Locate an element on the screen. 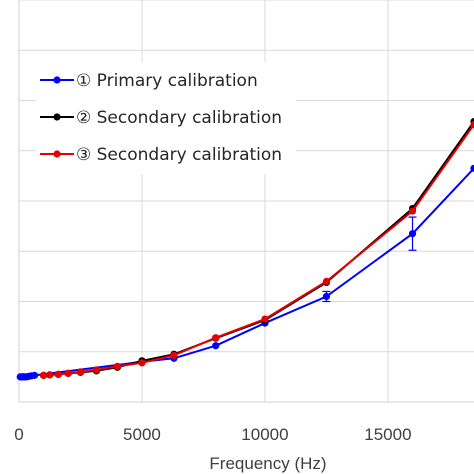 The height and width of the screenshot is (474, 474). legend-item: ③ Secondary calibration is located at coordinates (161, 155).